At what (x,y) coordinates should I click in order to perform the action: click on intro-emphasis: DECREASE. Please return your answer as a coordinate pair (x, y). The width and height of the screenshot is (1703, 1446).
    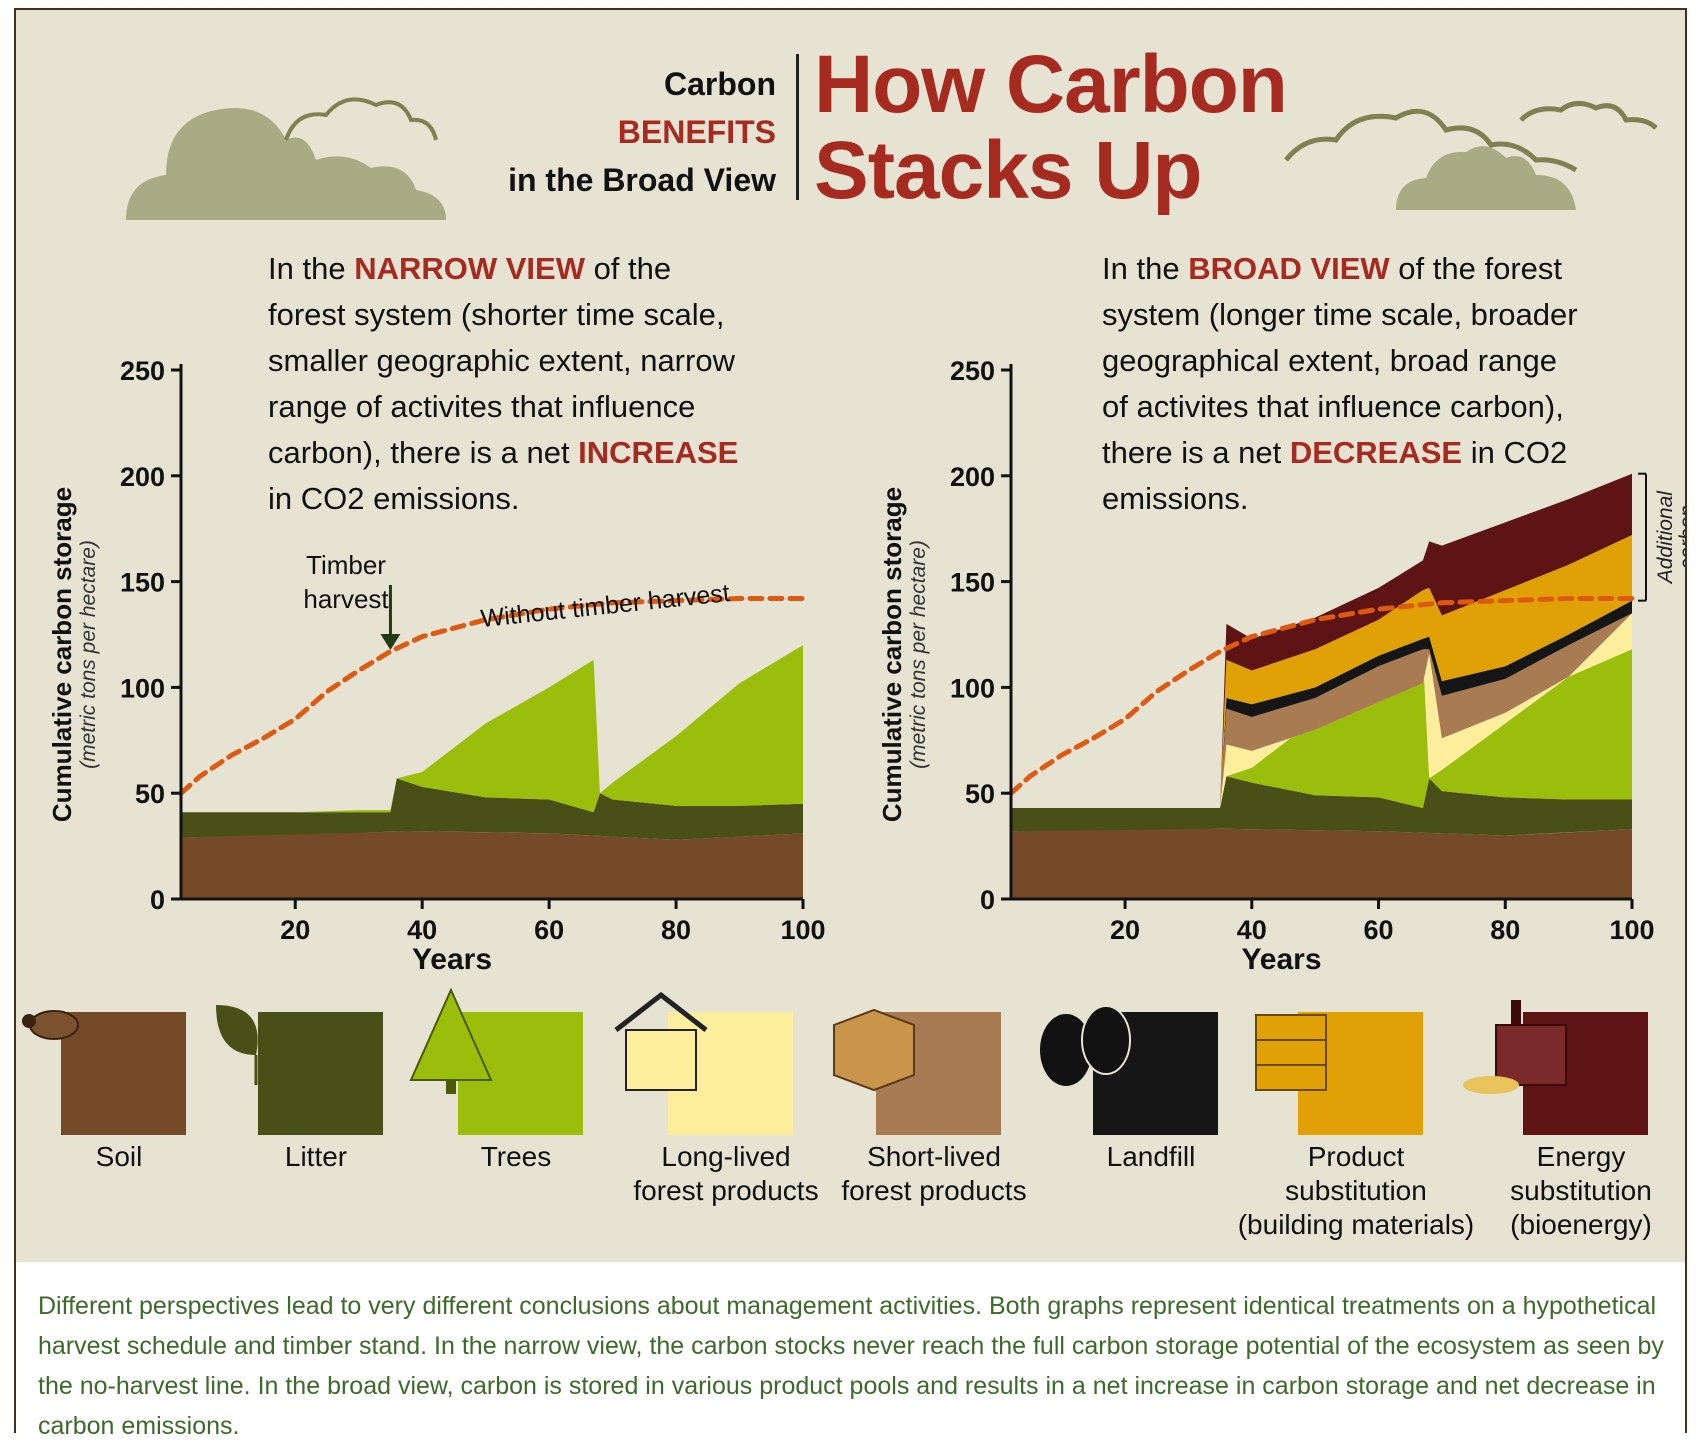
    Looking at the image, I should click on (1376, 452).